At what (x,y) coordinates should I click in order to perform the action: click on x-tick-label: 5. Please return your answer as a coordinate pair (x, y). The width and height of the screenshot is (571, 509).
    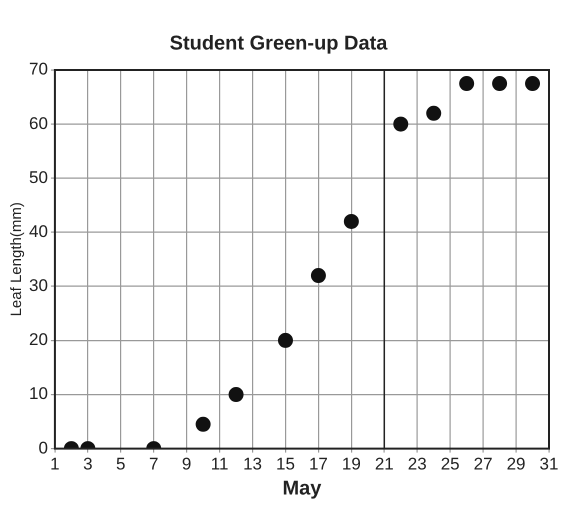
    Looking at the image, I should click on (121, 464).